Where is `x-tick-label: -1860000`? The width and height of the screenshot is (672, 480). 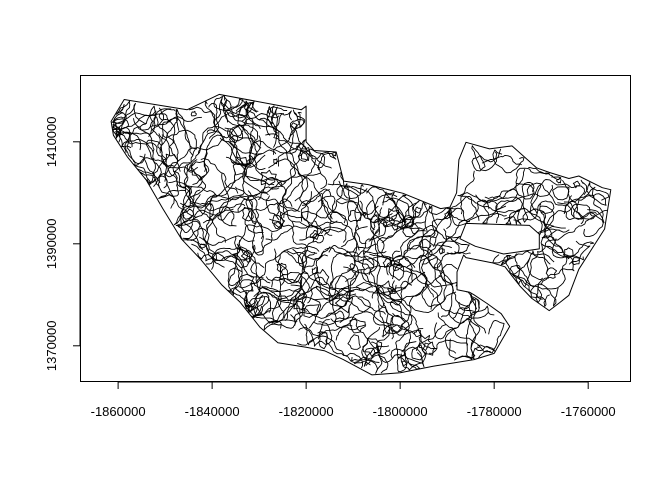
x-tick-label: -1860000 is located at coordinates (118, 411).